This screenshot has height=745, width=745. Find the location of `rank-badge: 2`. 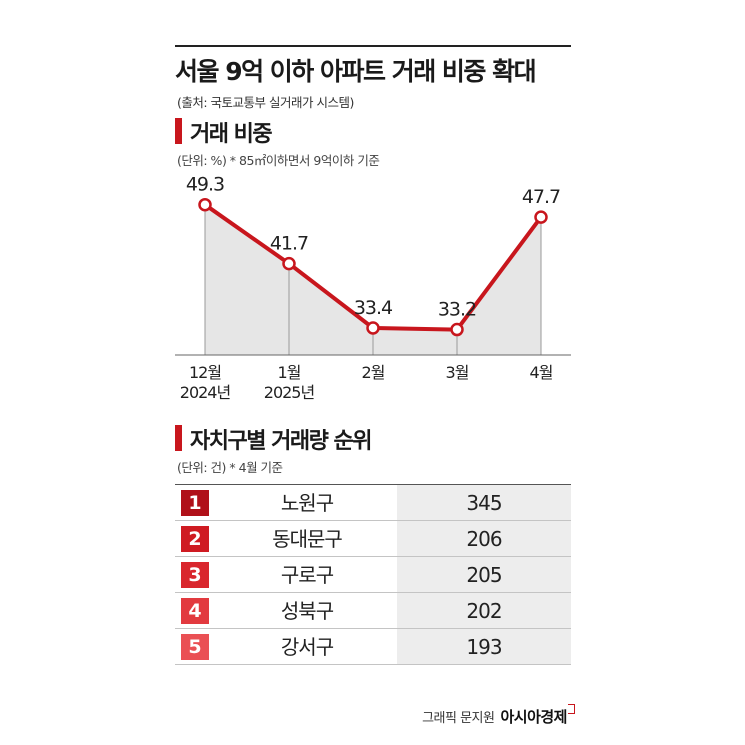

rank-badge: 2 is located at coordinates (195, 539).